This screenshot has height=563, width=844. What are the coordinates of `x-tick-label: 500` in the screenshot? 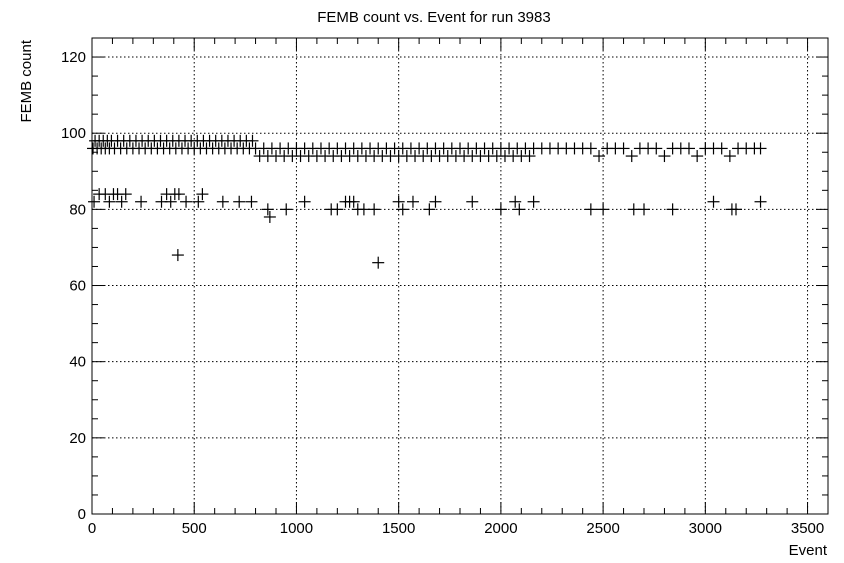 It's located at (194, 528).